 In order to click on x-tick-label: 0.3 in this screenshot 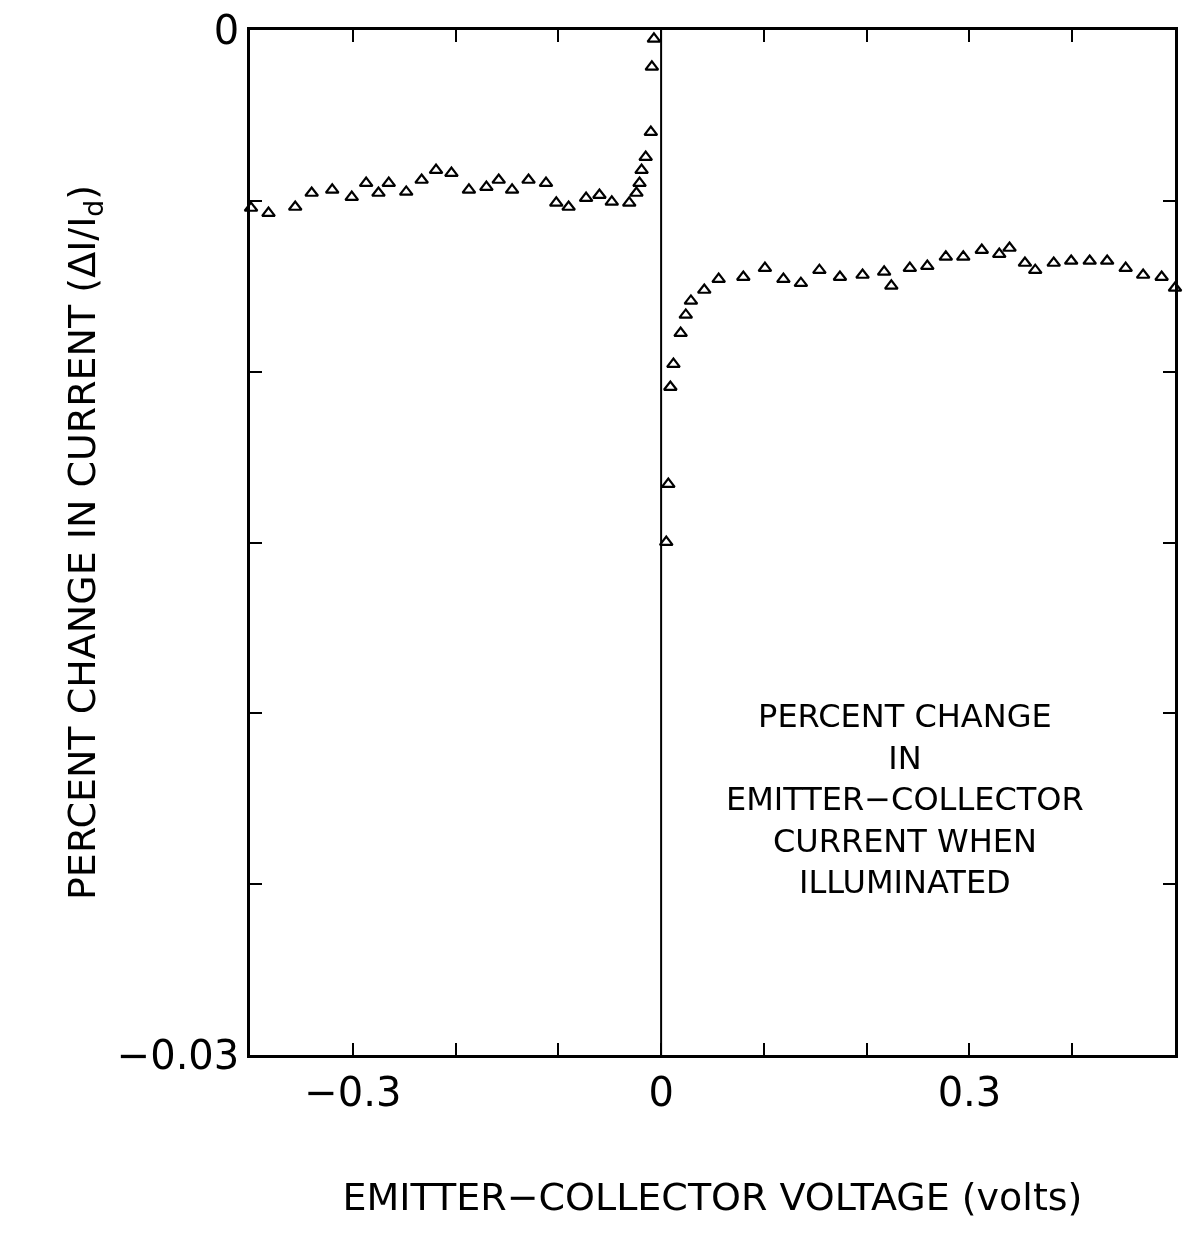, I will do `click(969, 1091)`.